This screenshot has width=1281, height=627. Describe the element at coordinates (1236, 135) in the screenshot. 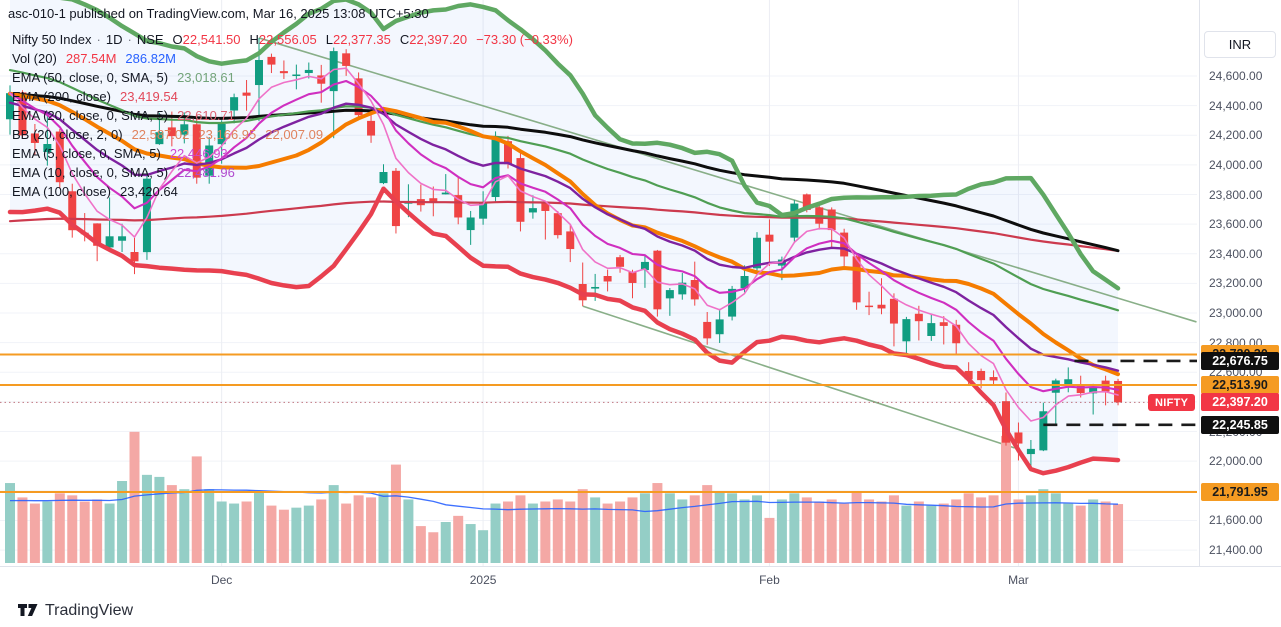

I see `price-tick-label: 24,200.00` at that location.